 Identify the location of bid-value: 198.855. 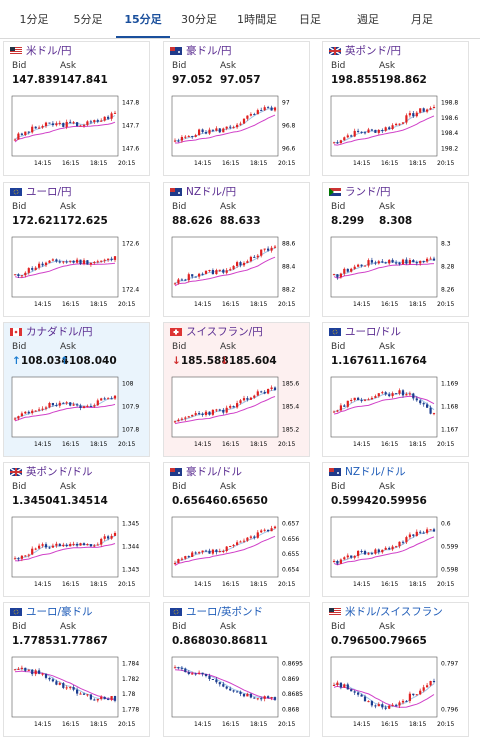
(355, 80).